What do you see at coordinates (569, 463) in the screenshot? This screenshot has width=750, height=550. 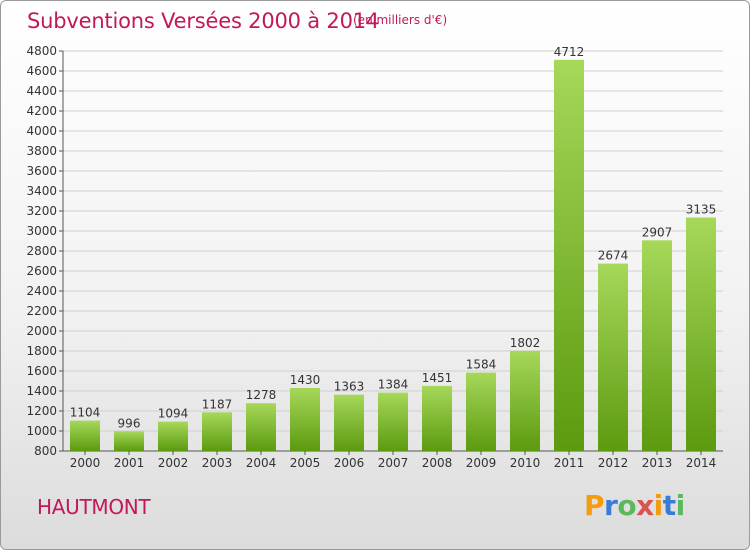 I see `x-tick-label: 2011` at bounding box center [569, 463].